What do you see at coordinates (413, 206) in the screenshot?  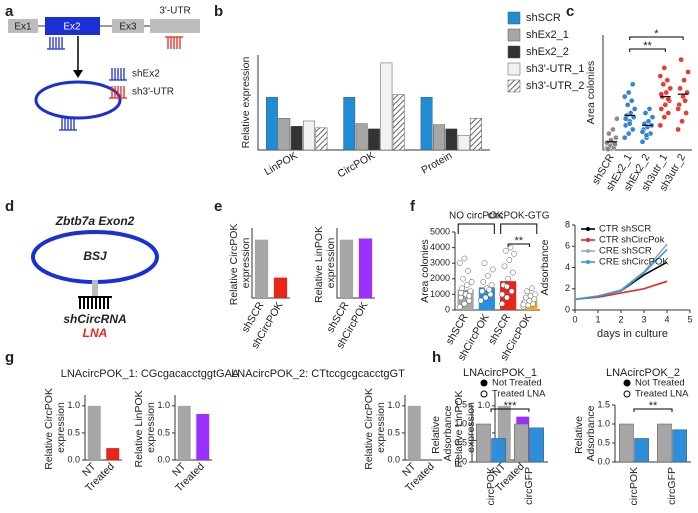 I see `panel-label: f` at bounding box center [413, 206].